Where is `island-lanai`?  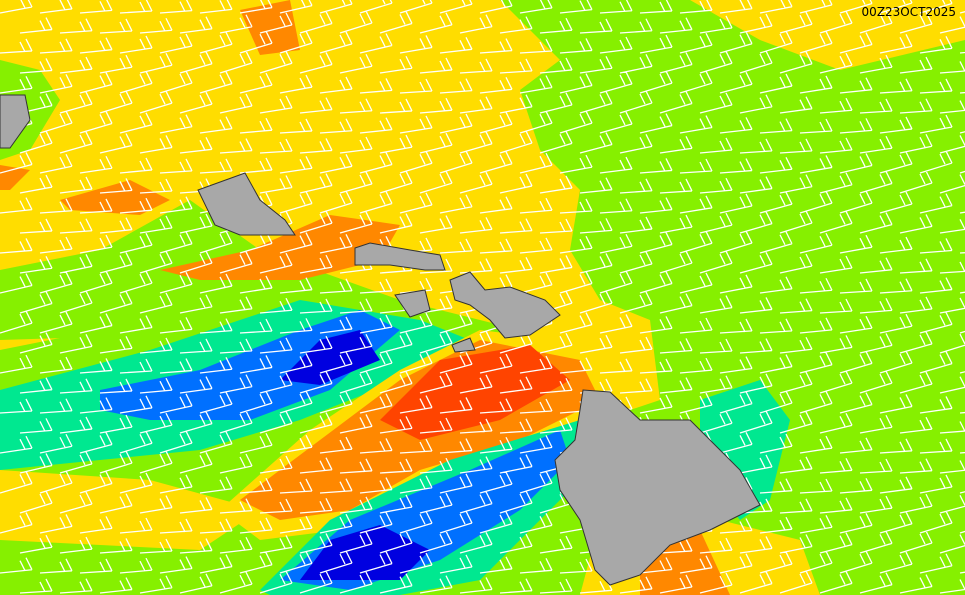 island-lanai is located at coordinates (412, 303).